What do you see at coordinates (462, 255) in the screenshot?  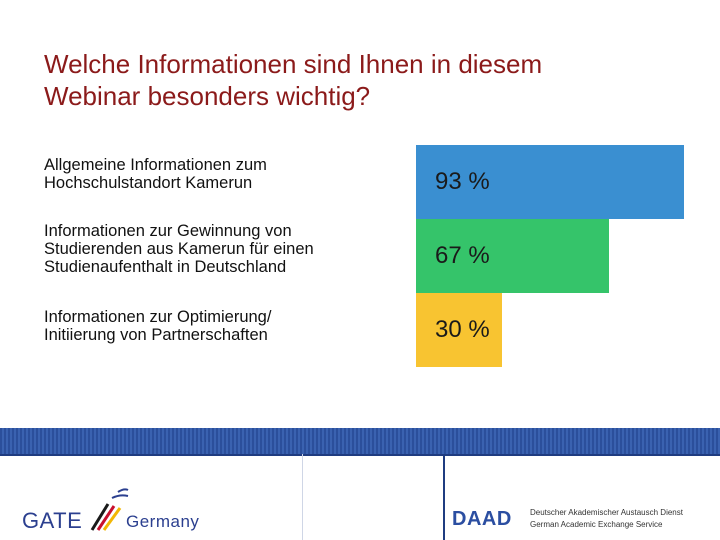 I see `bar-value-label-2: 67 %` at bounding box center [462, 255].